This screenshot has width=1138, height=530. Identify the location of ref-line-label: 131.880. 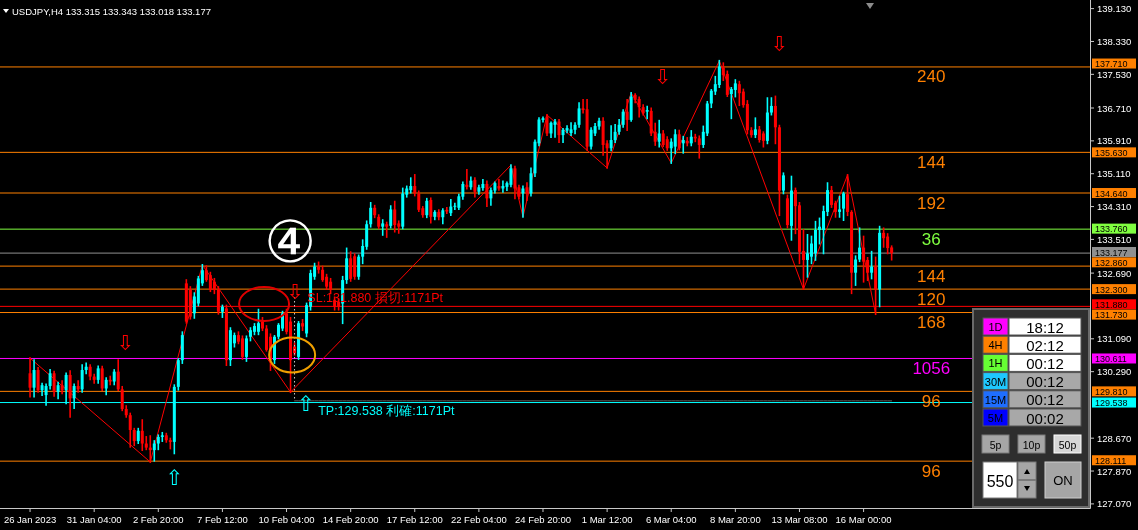
(1111, 304).